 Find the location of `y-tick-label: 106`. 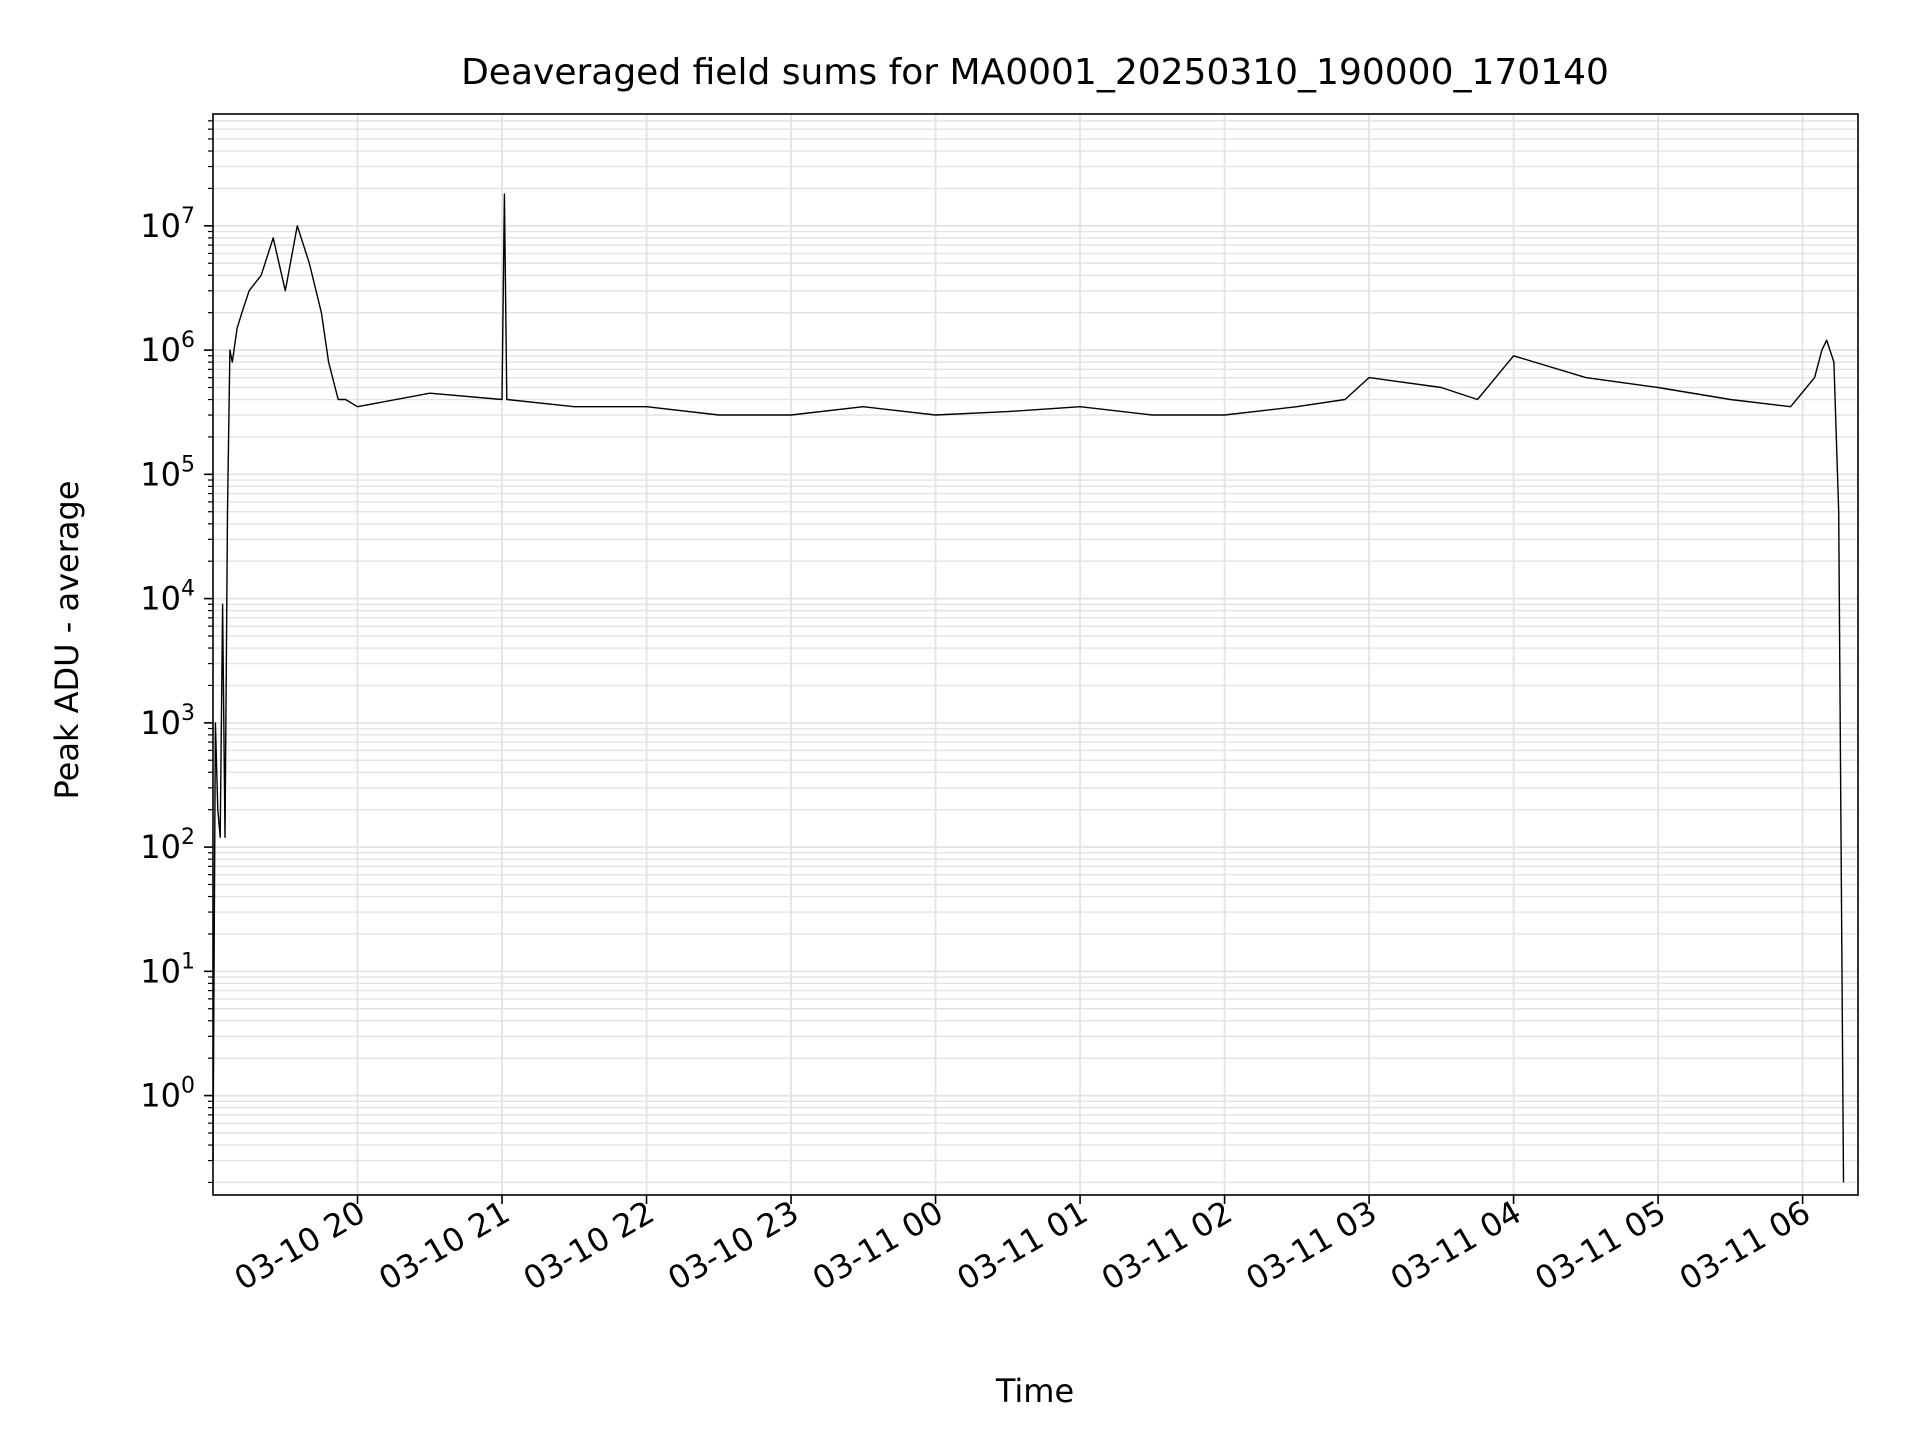

y-tick-label: 106 is located at coordinates (167, 348).